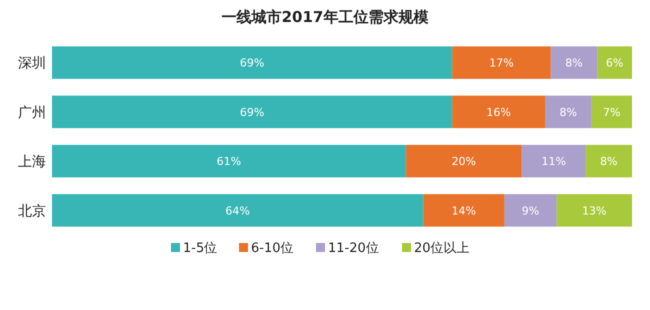 The width and height of the screenshot is (650, 310). I want to click on data-label: 7%, so click(611, 112).